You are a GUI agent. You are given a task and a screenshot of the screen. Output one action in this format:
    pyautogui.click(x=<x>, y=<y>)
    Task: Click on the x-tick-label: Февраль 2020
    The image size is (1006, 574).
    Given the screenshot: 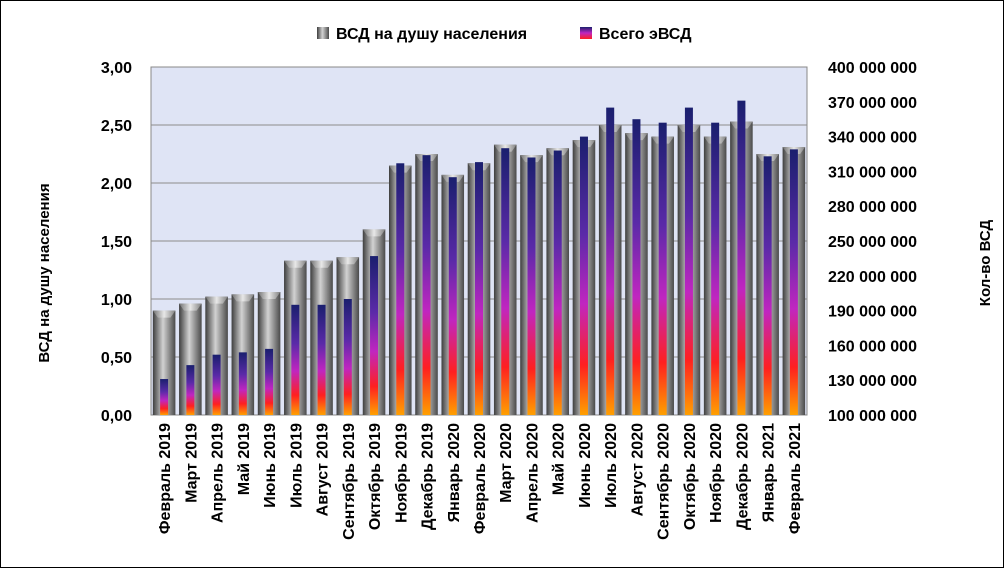 What is the action you would take?
    pyautogui.click(x=480, y=478)
    